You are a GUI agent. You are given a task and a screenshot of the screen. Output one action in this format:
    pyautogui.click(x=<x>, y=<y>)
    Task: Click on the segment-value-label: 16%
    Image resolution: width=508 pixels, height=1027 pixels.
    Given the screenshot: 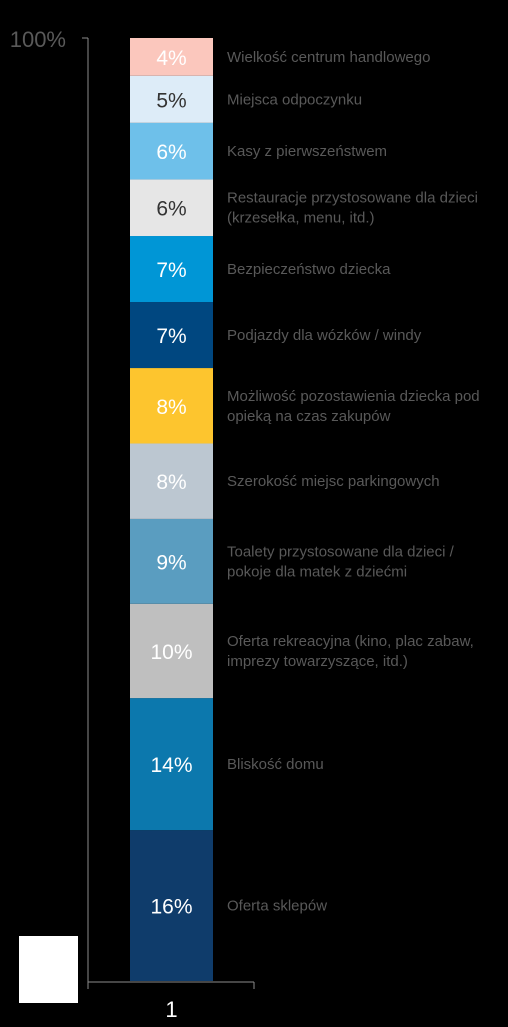 What is the action you would take?
    pyautogui.click(x=171, y=907)
    